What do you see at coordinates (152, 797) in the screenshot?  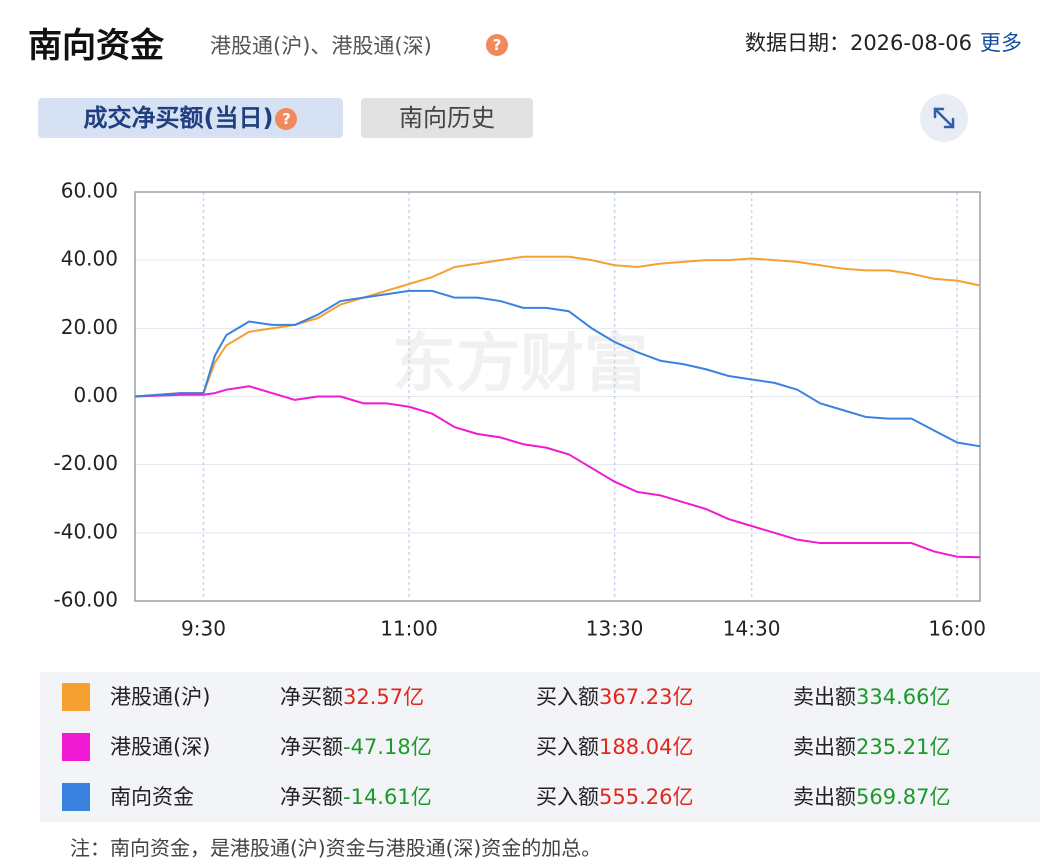 I see `legend-label: 南向资金` at bounding box center [152, 797].